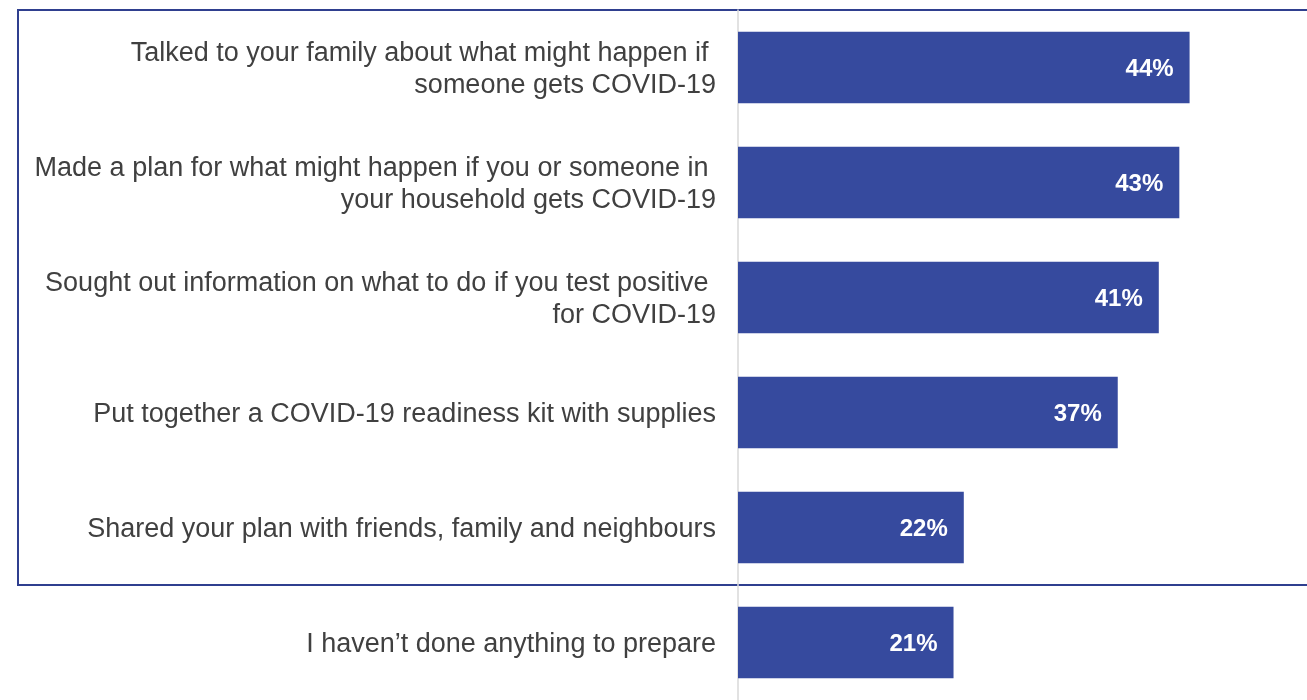 The height and width of the screenshot is (700, 1307). Describe the element at coordinates (401, 527) in the screenshot. I see `y-tick-label: Shared your plan with friends, family and neighbours` at that location.